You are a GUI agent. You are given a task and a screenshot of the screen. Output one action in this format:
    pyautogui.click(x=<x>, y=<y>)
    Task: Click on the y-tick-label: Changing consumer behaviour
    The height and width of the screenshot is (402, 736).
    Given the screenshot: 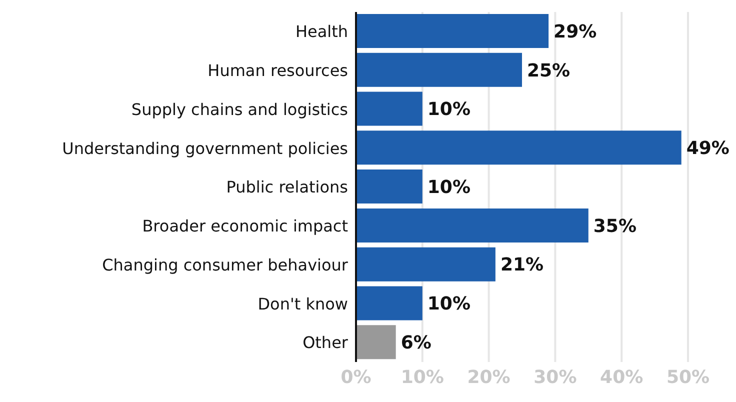 What is the action you would take?
    pyautogui.click(x=225, y=264)
    